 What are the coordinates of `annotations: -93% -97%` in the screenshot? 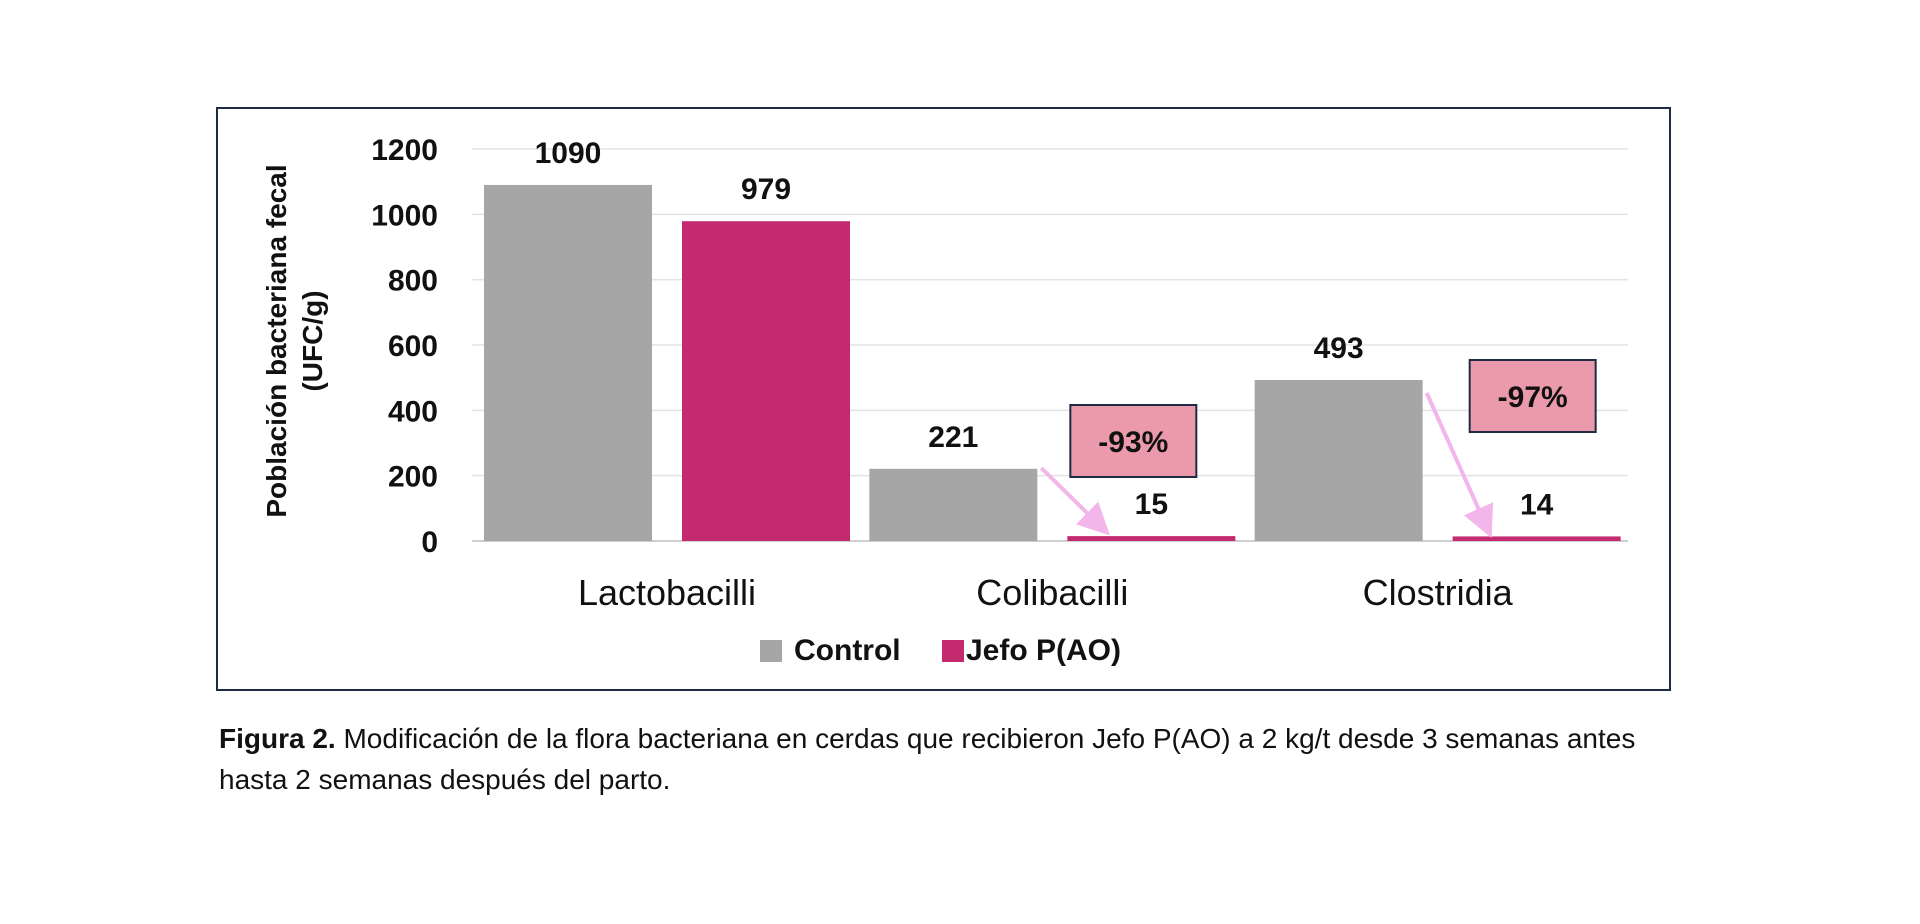 It's located at (1318, 448).